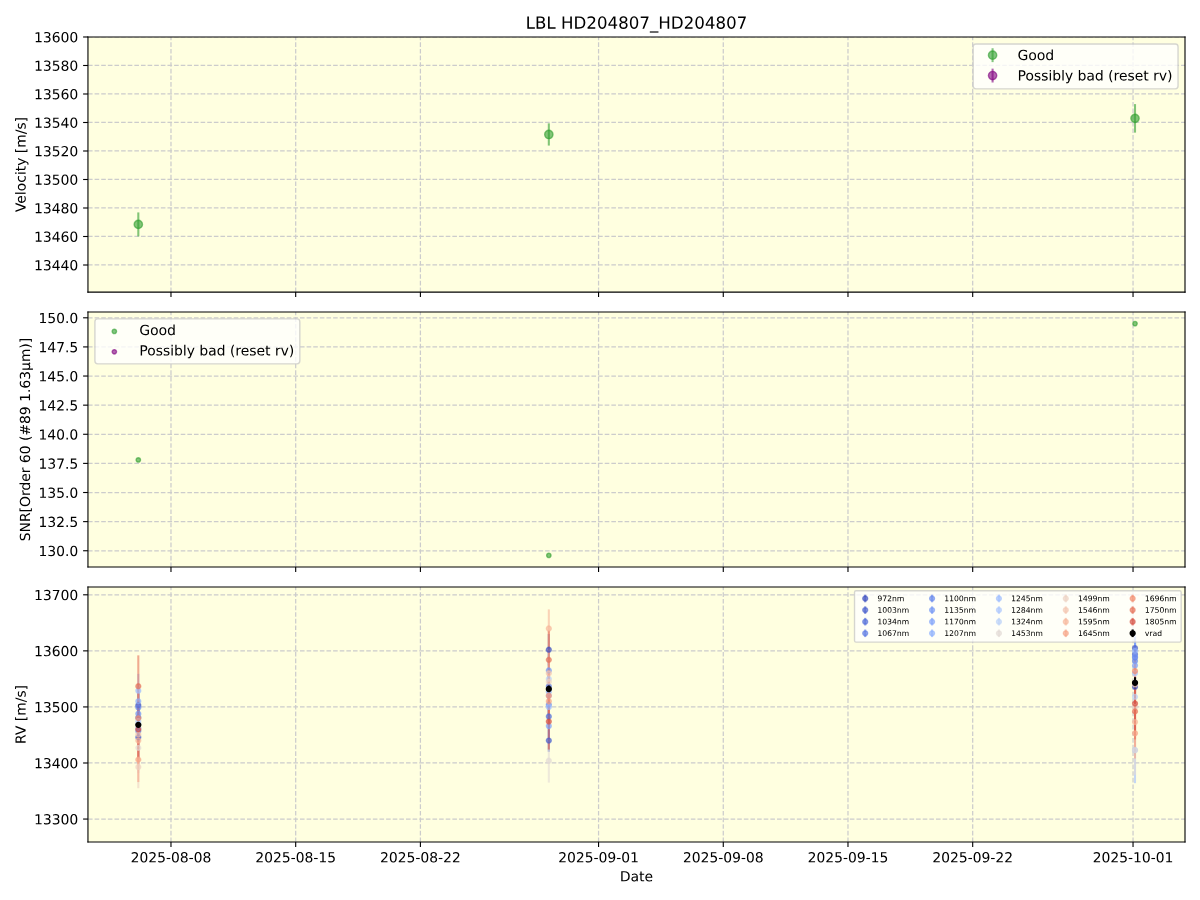  I want to click on y-tick-label: 142.5, so click(59, 405).